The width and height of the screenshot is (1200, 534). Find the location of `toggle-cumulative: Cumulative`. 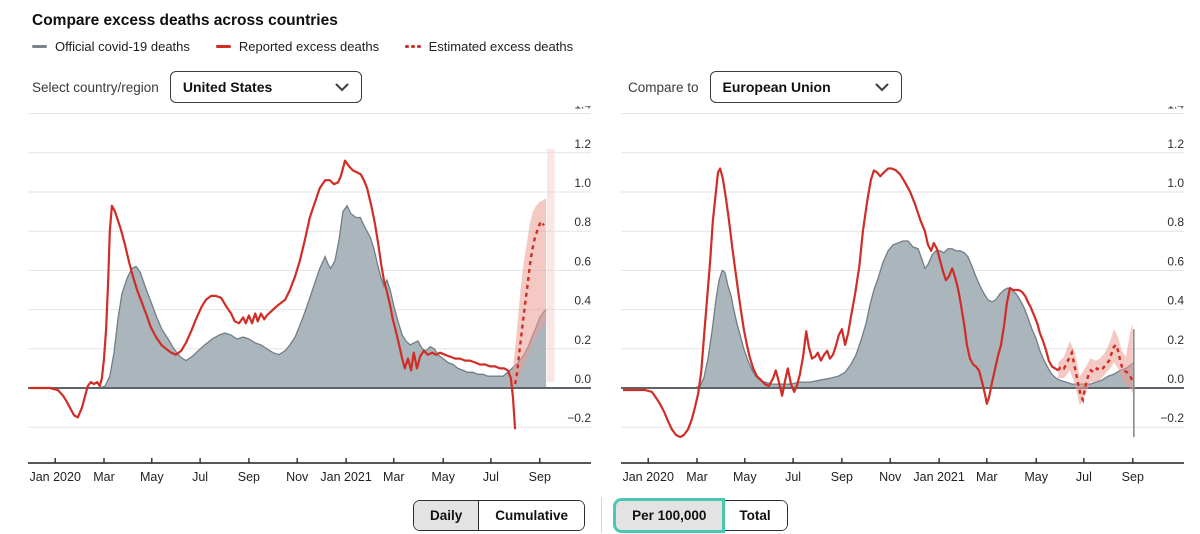

toggle-cumulative: Cumulative is located at coordinates (531, 515).